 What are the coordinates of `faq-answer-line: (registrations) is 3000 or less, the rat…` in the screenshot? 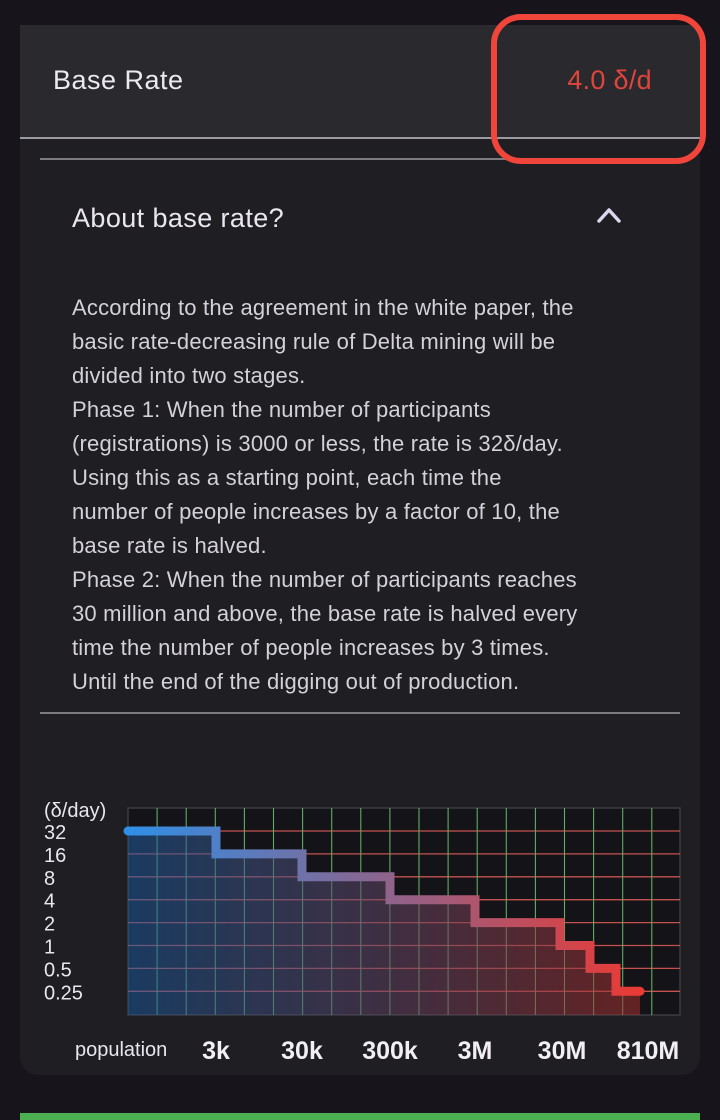 It's located at (317, 443).